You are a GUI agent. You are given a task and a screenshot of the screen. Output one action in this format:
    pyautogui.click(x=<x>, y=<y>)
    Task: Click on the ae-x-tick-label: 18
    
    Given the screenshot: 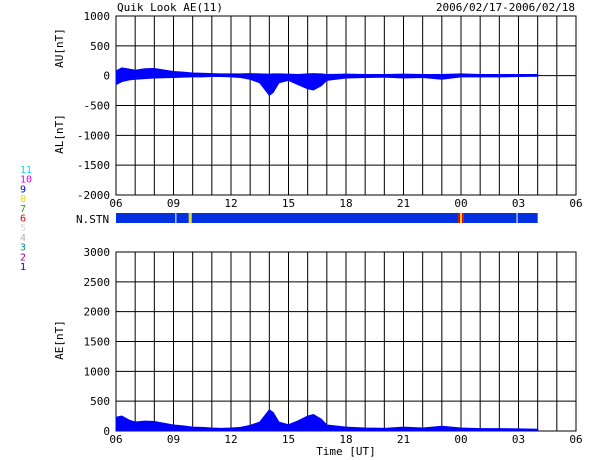 What is the action you would take?
    pyautogui.click(x=345, y=439)
    